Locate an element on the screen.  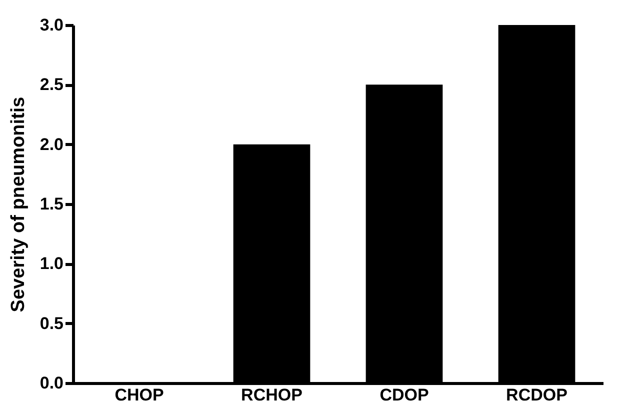
x-tick-label: CHOP is located at coordinates (139, 395).